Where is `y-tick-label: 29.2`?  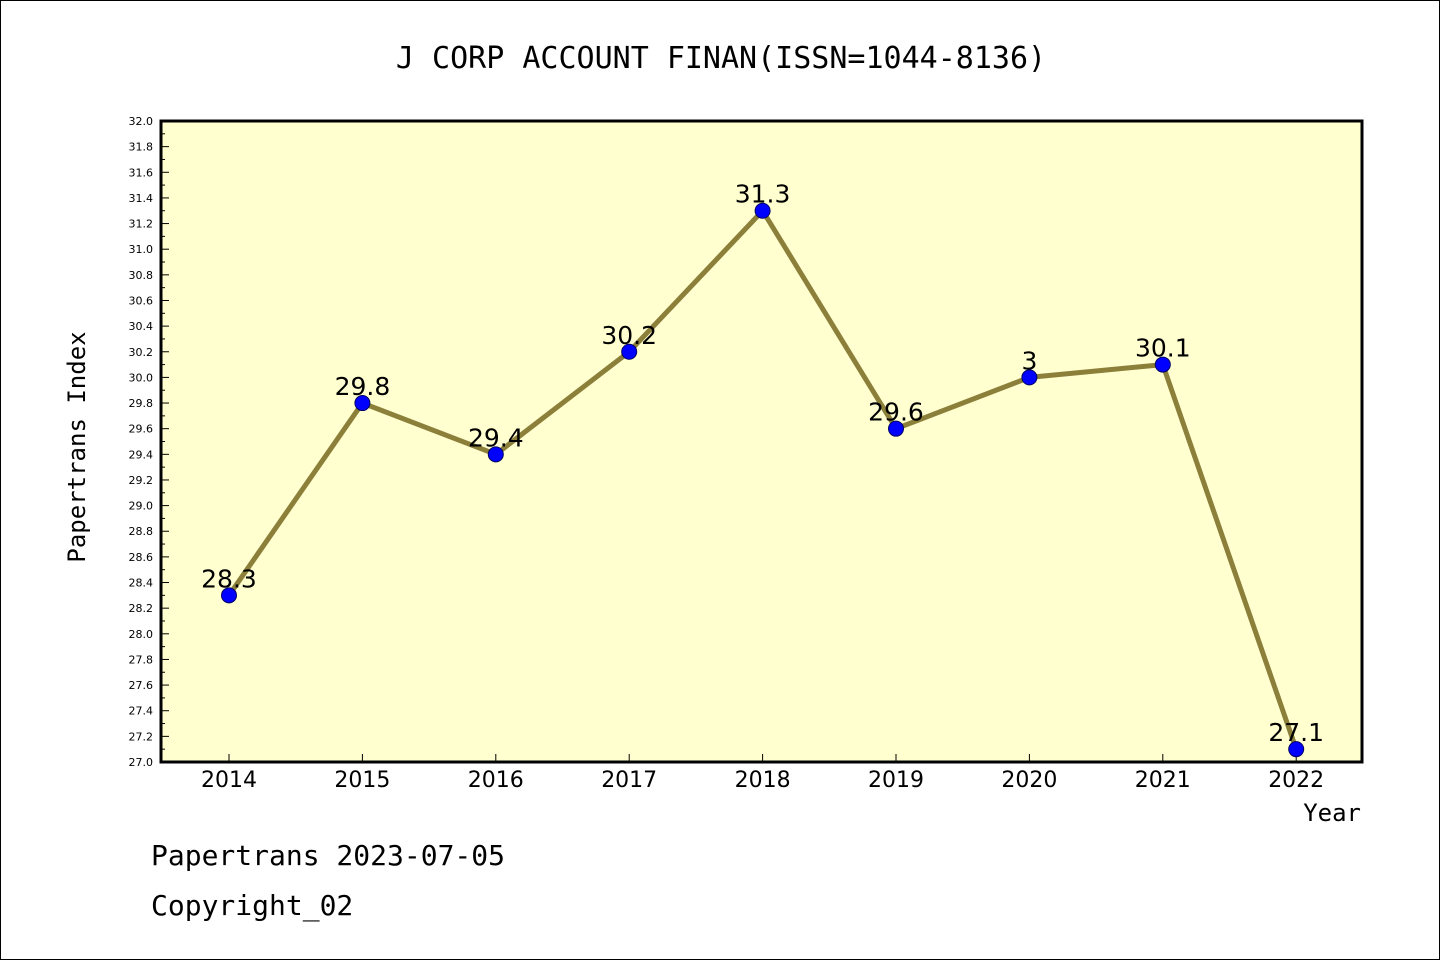 y-tick-label: 29.2 is located at coordinates (141, 480).